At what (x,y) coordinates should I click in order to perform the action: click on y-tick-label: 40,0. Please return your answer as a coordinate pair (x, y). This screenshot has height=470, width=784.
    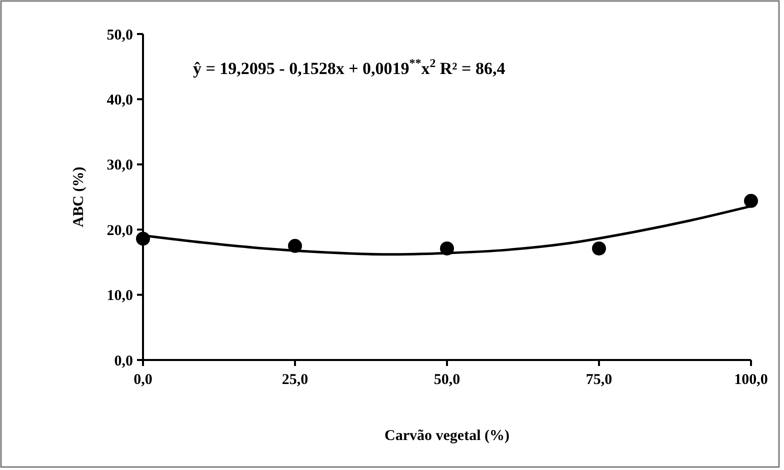
    Looking at the image, I should click on (119, 100).